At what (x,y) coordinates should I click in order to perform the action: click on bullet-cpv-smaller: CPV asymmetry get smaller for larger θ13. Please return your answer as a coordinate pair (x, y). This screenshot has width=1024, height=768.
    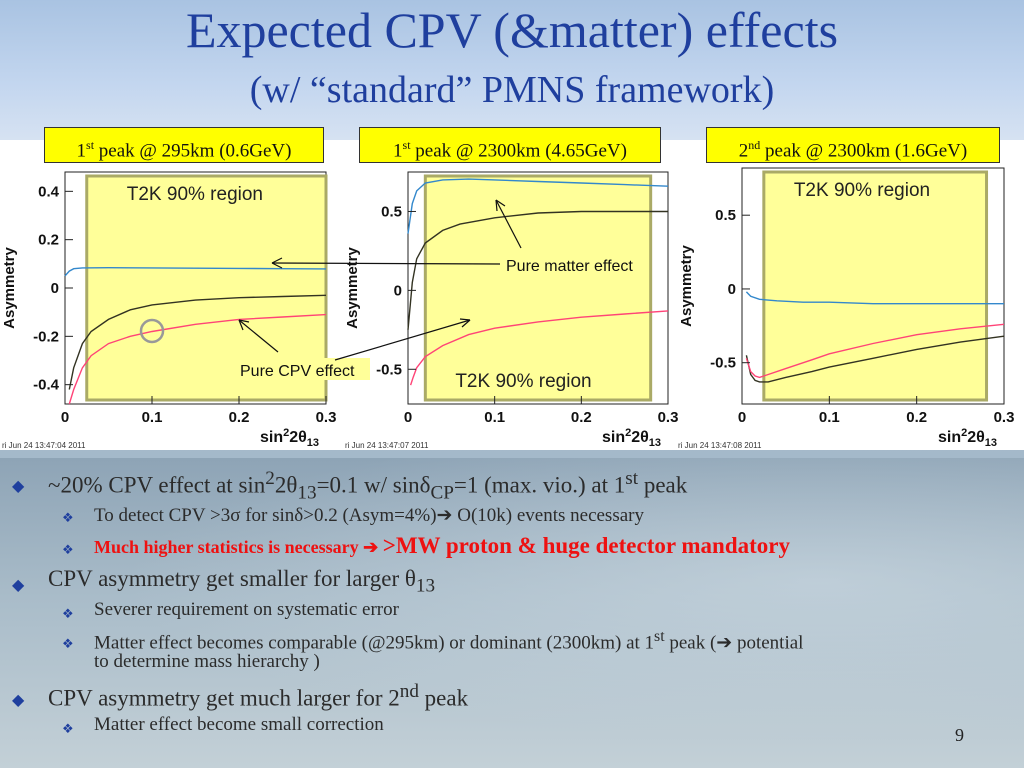
    Looking at the image, I should click on (241, 582).